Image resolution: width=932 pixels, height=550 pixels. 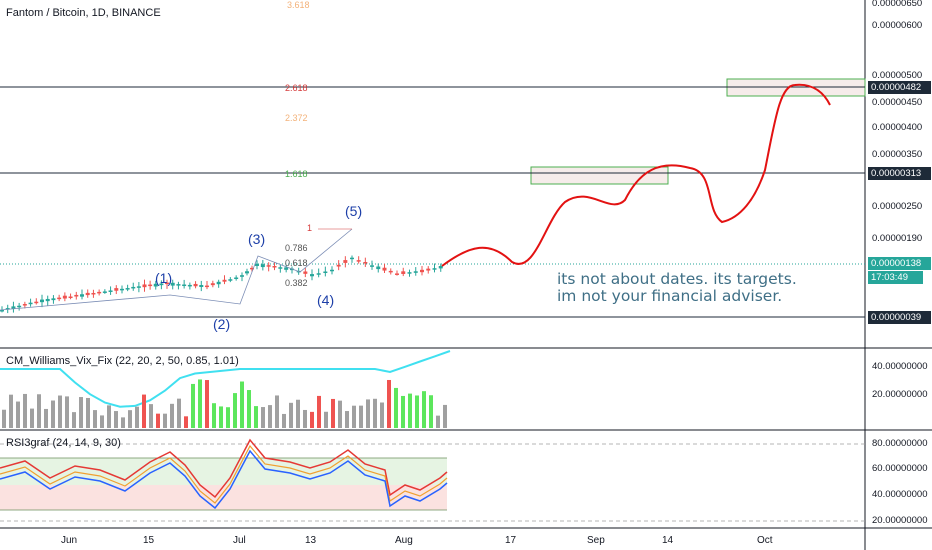 What do you see at coordinates (298, 5) in the screenshot?
I see `fib-label-3618: 3.618` at bounding box center [298, 5].